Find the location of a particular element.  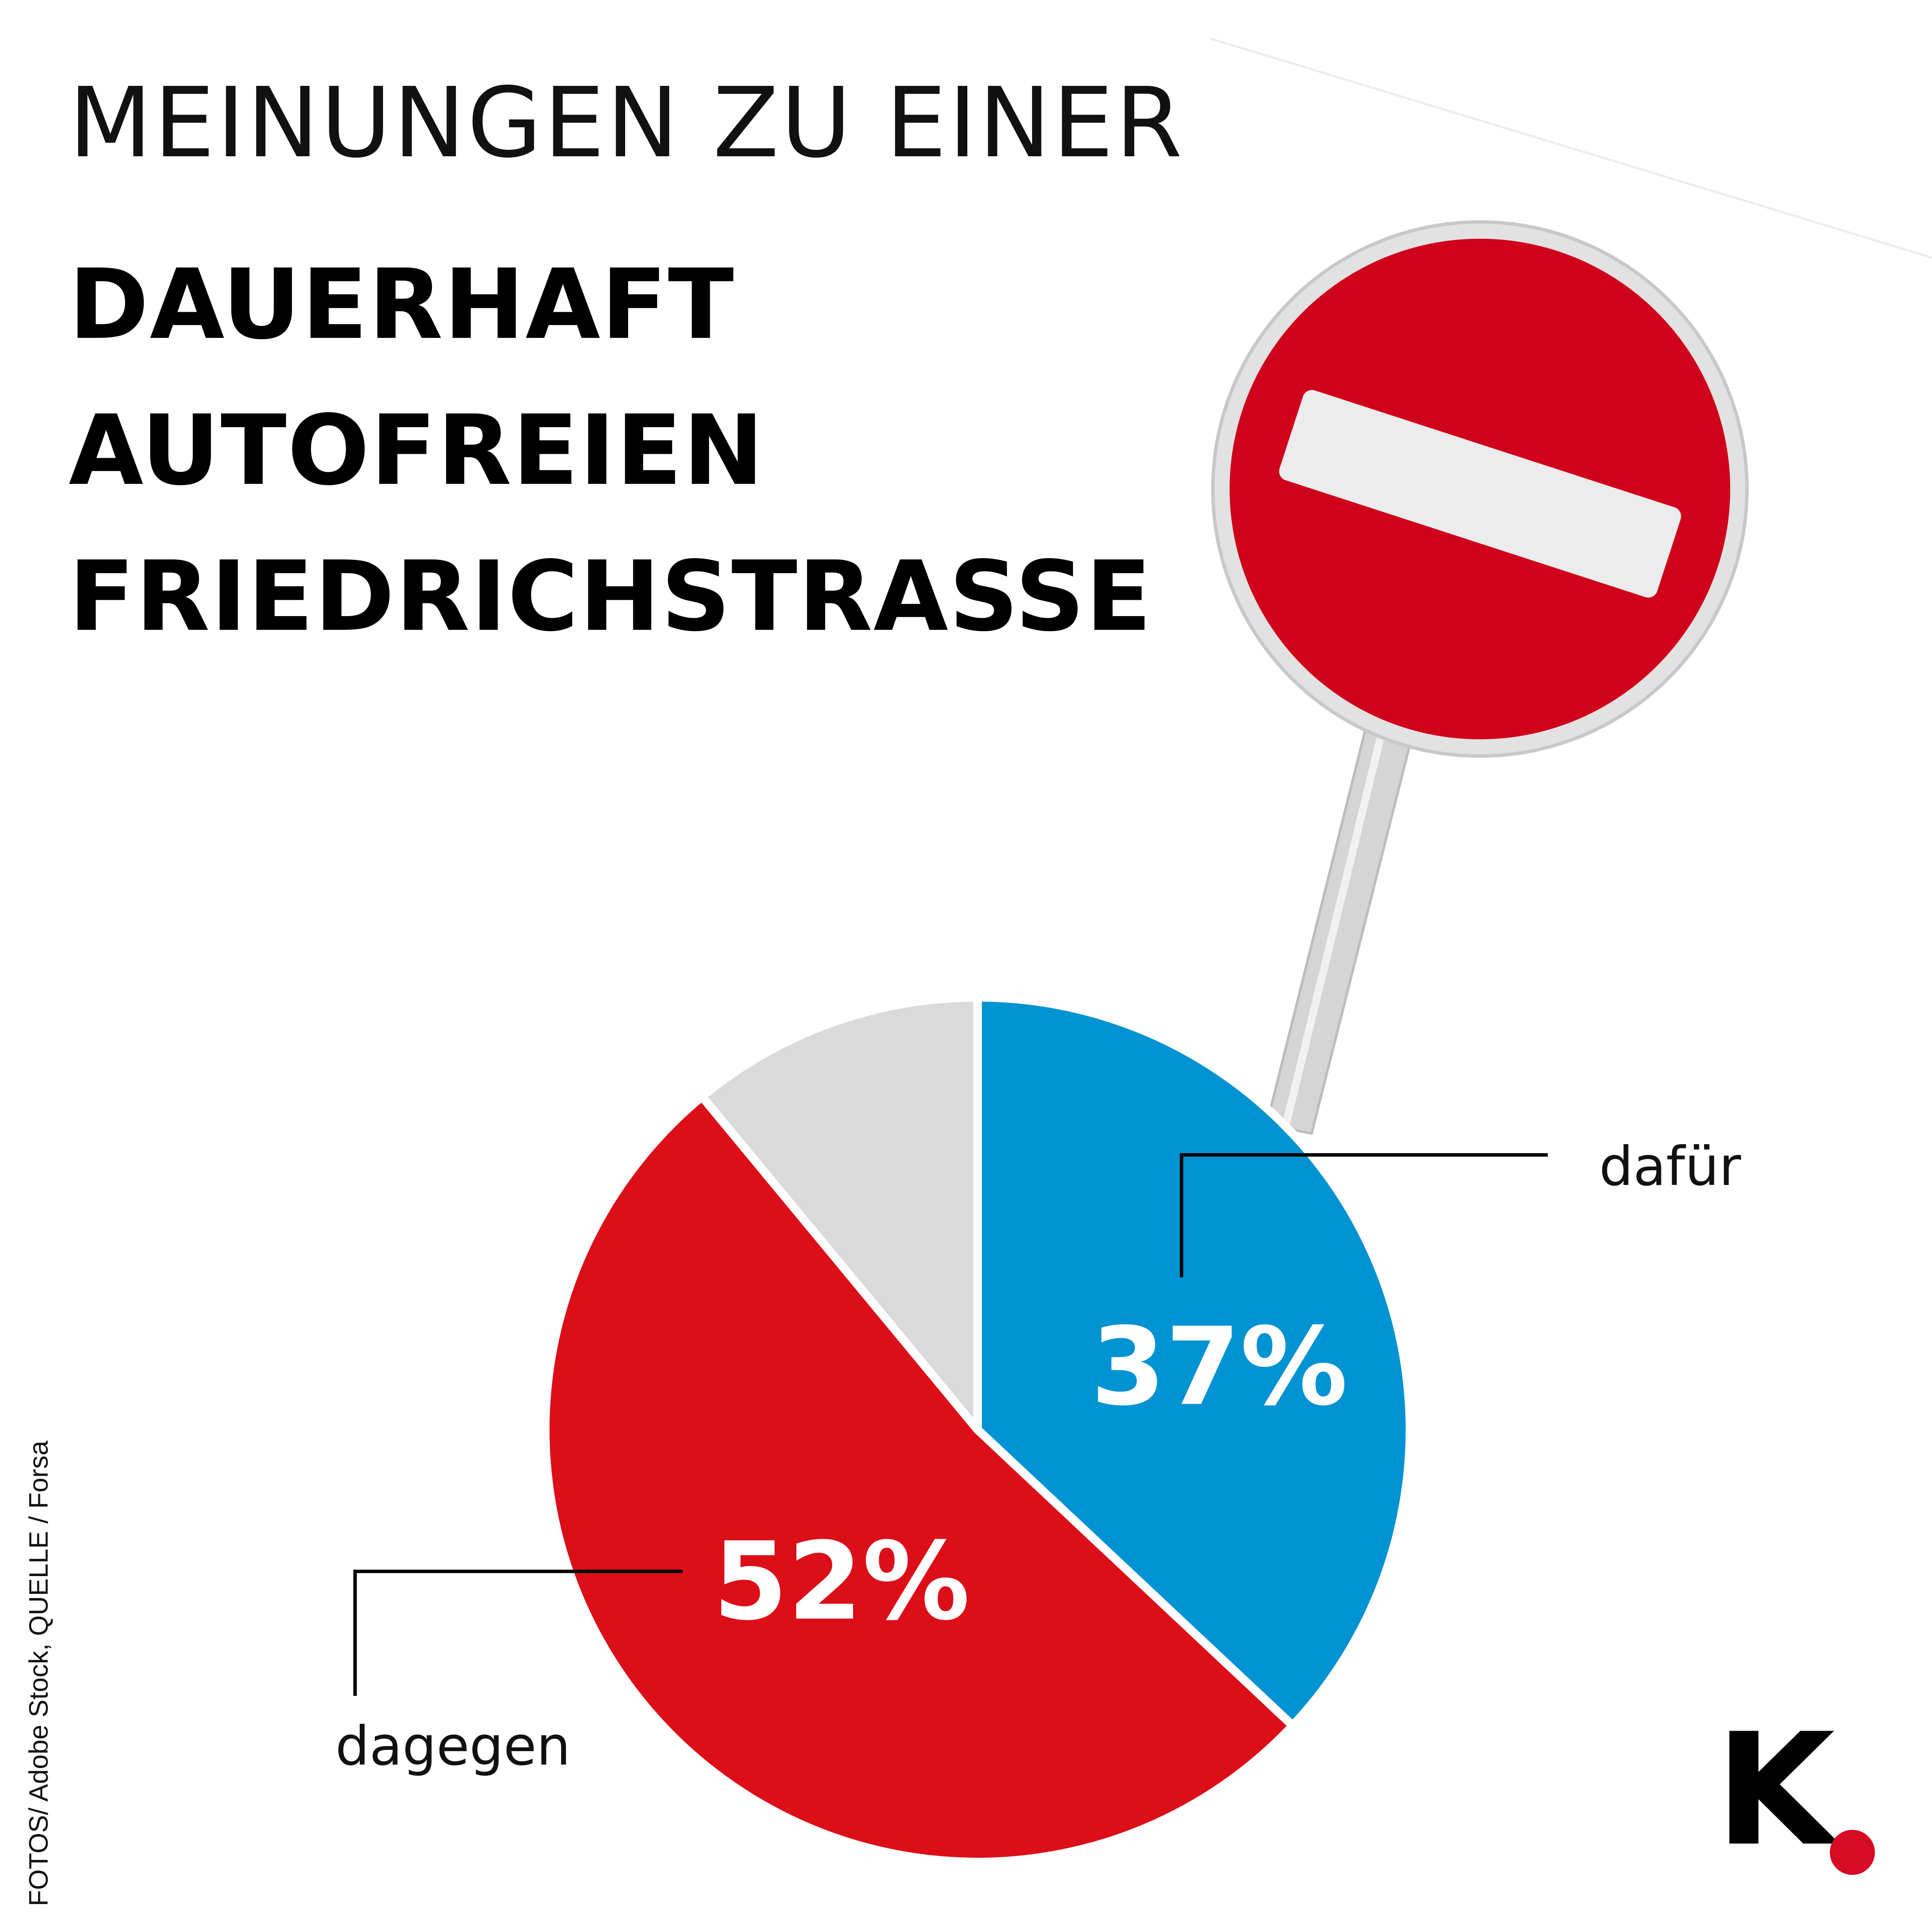

title-line-2: DAUERHAFT is located at coordinates (402, 305).